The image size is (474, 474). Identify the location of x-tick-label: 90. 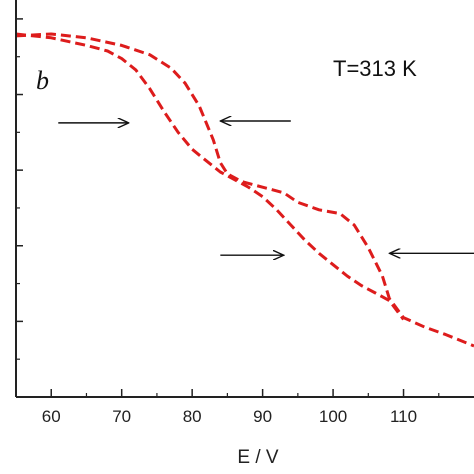
(262, 416).